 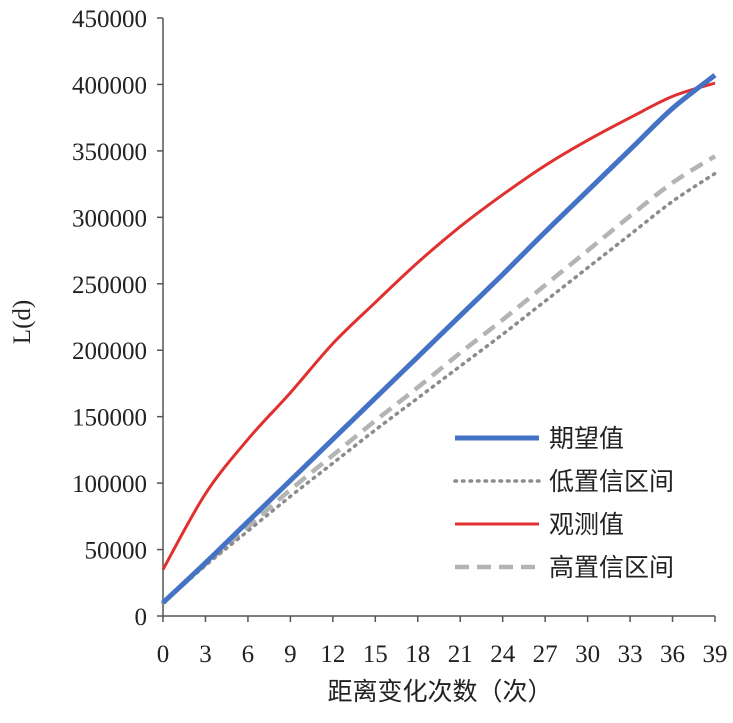 I want to click on x-tick-label: 24, so click(x=503, y=654).